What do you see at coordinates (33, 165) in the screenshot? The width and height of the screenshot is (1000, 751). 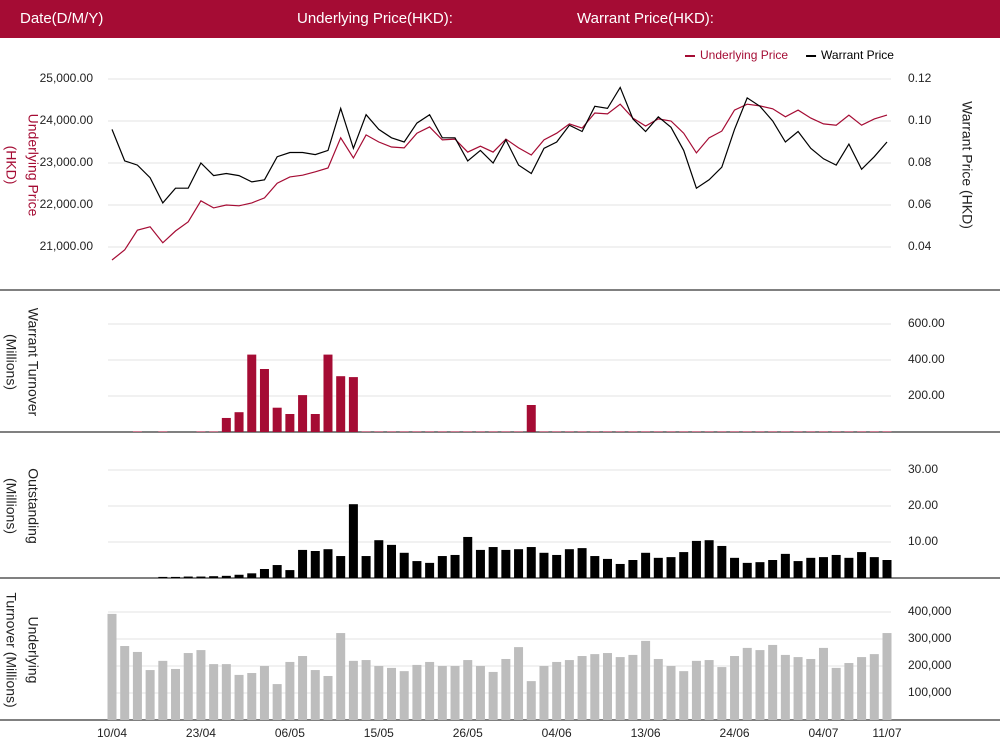 I see `y-axis-title: Underlying Price` at bounding box center [33, 165].